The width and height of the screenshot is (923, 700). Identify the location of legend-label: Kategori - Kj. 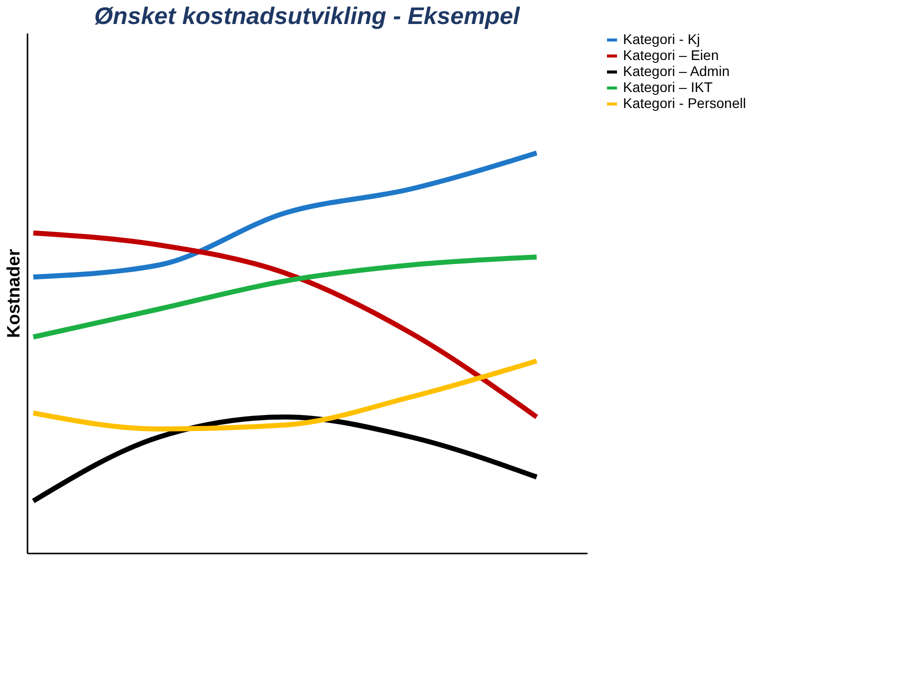
(661, 39).